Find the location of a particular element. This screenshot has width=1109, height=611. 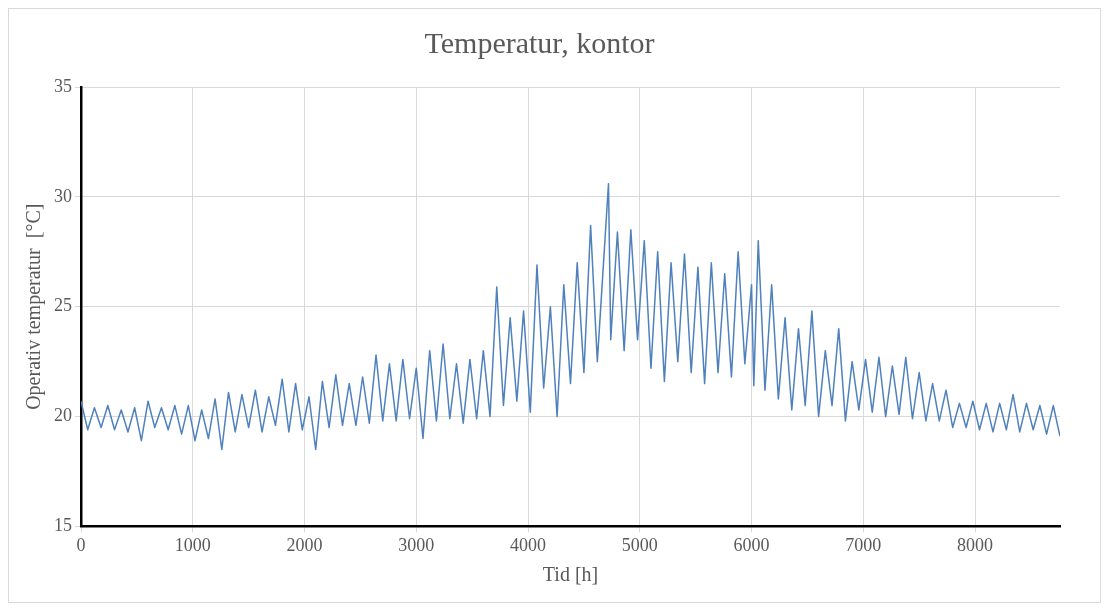

x-tick-label: 3000 is located at coordinates (416, 544).